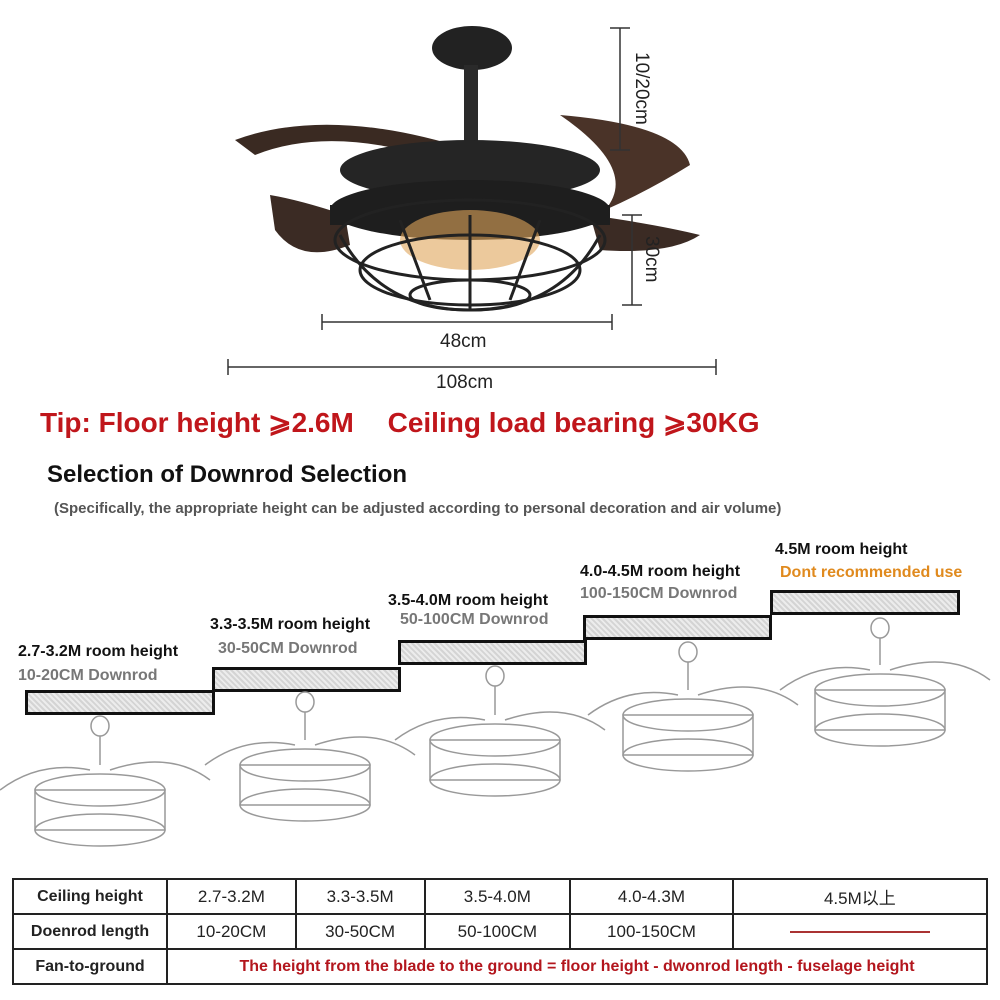 This screenshot has width=1000, height=1000. What do you see at coordinates (841, 549) in the screenshot?
I see `step-5-room: 4.5M room height` at bounding box center [841, 549].